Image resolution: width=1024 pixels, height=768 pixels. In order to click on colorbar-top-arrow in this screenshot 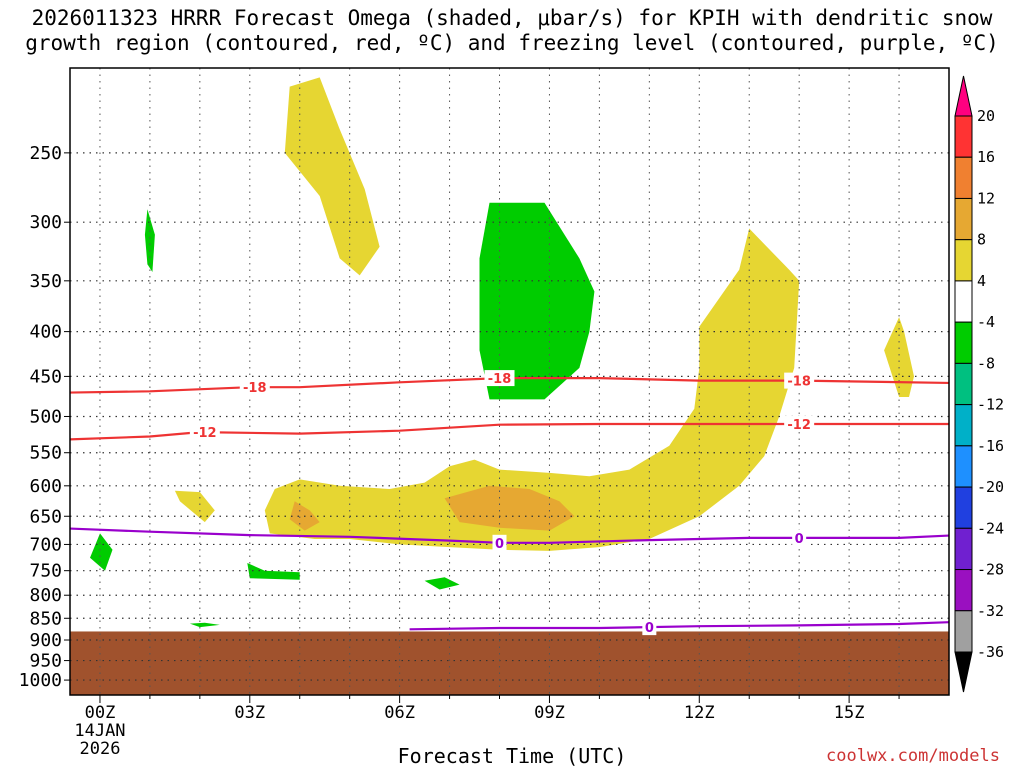, I will do `click(963, 96)`.